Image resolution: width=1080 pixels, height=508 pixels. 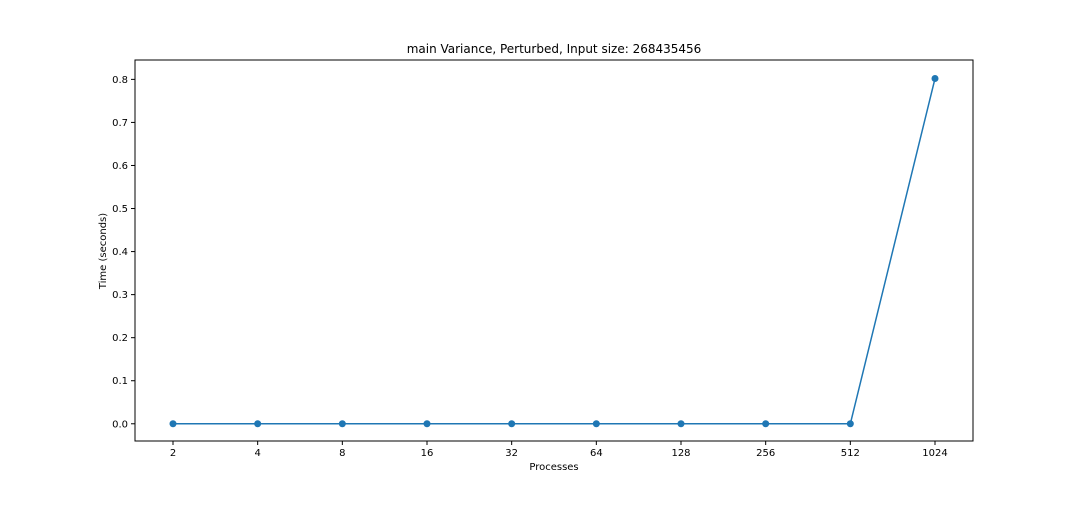 What do you see at coordinates (934, 453) in the screenshot?
I see `x-tick-label: 1024` at bounding box center [934, 453].